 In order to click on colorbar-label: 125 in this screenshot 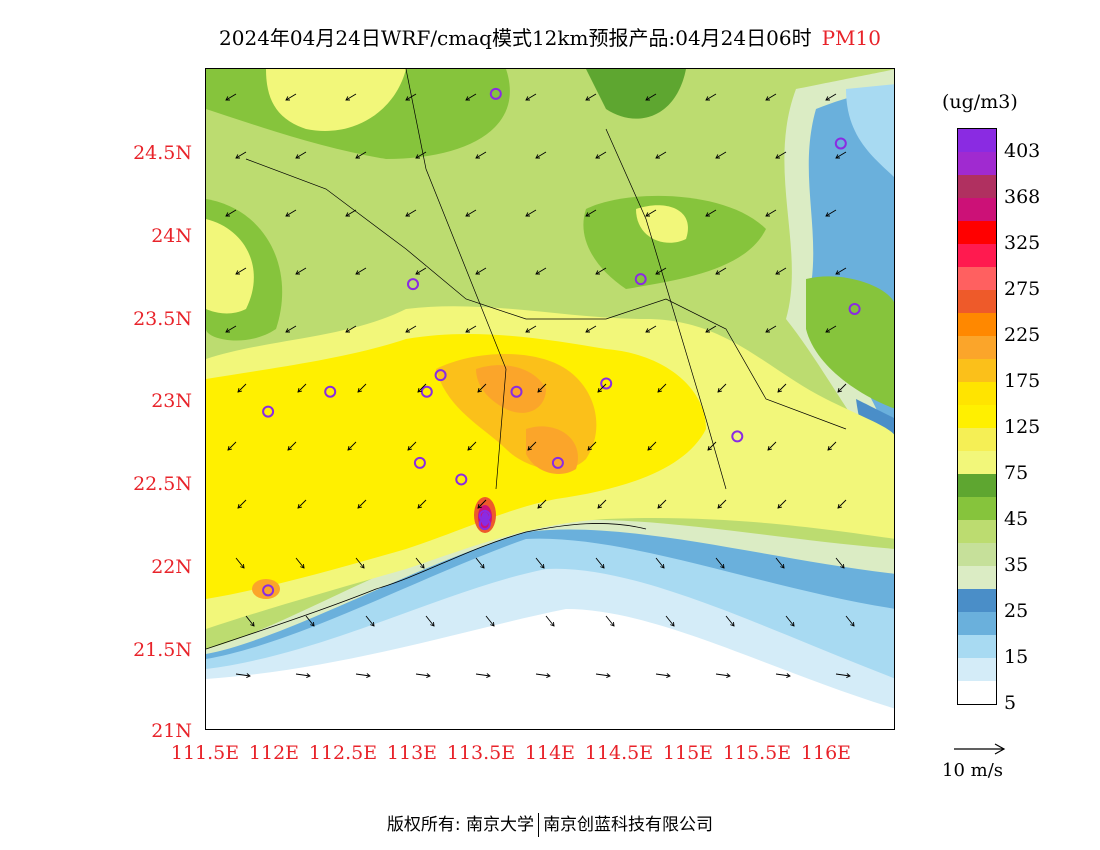, I will do `click(1022, 427)`.